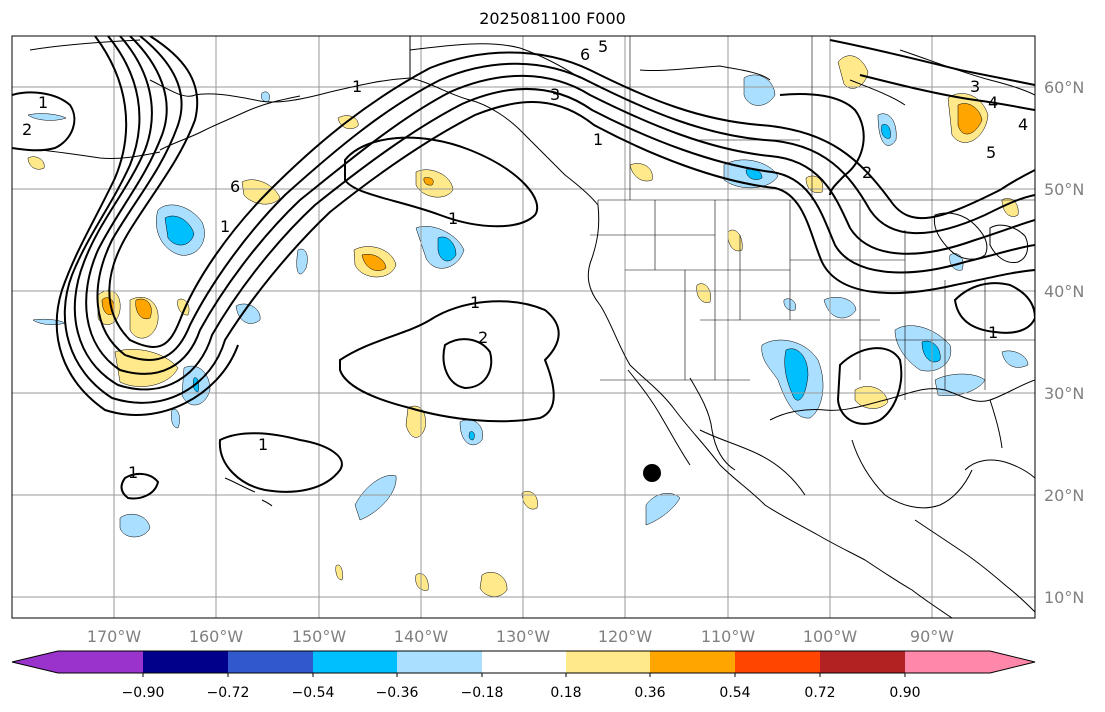 Image resolution: width=1105 pixels, height=712 pixels. I want to click on lat-label: 30°N, so click(1064, 393).